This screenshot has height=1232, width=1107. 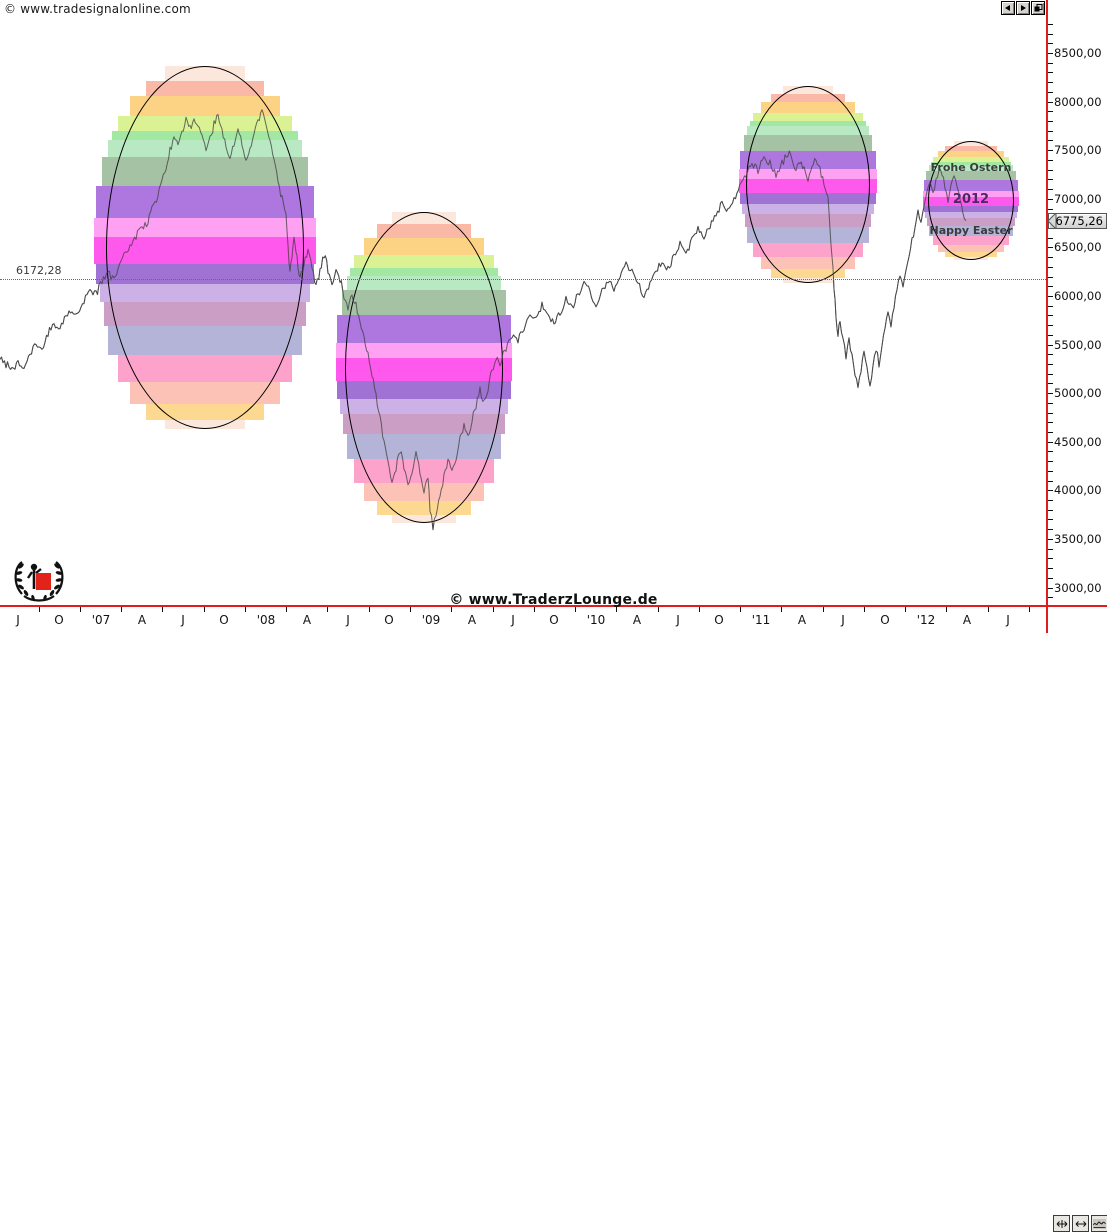 What do you see at coordinates (1078, 441) in the screenshot?
I see `price-axis-label: 4500,00` at bounding box center [1078, 441].